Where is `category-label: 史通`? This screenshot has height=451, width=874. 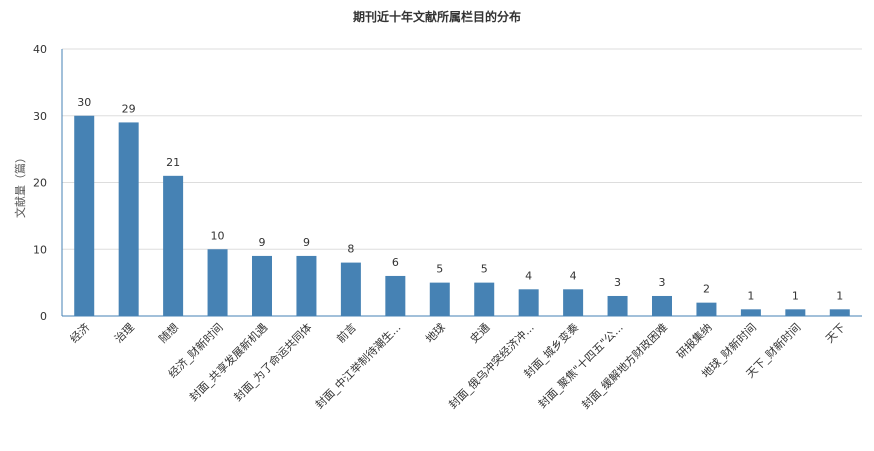 category-label: 史通 is located at coordinates (480, 333).